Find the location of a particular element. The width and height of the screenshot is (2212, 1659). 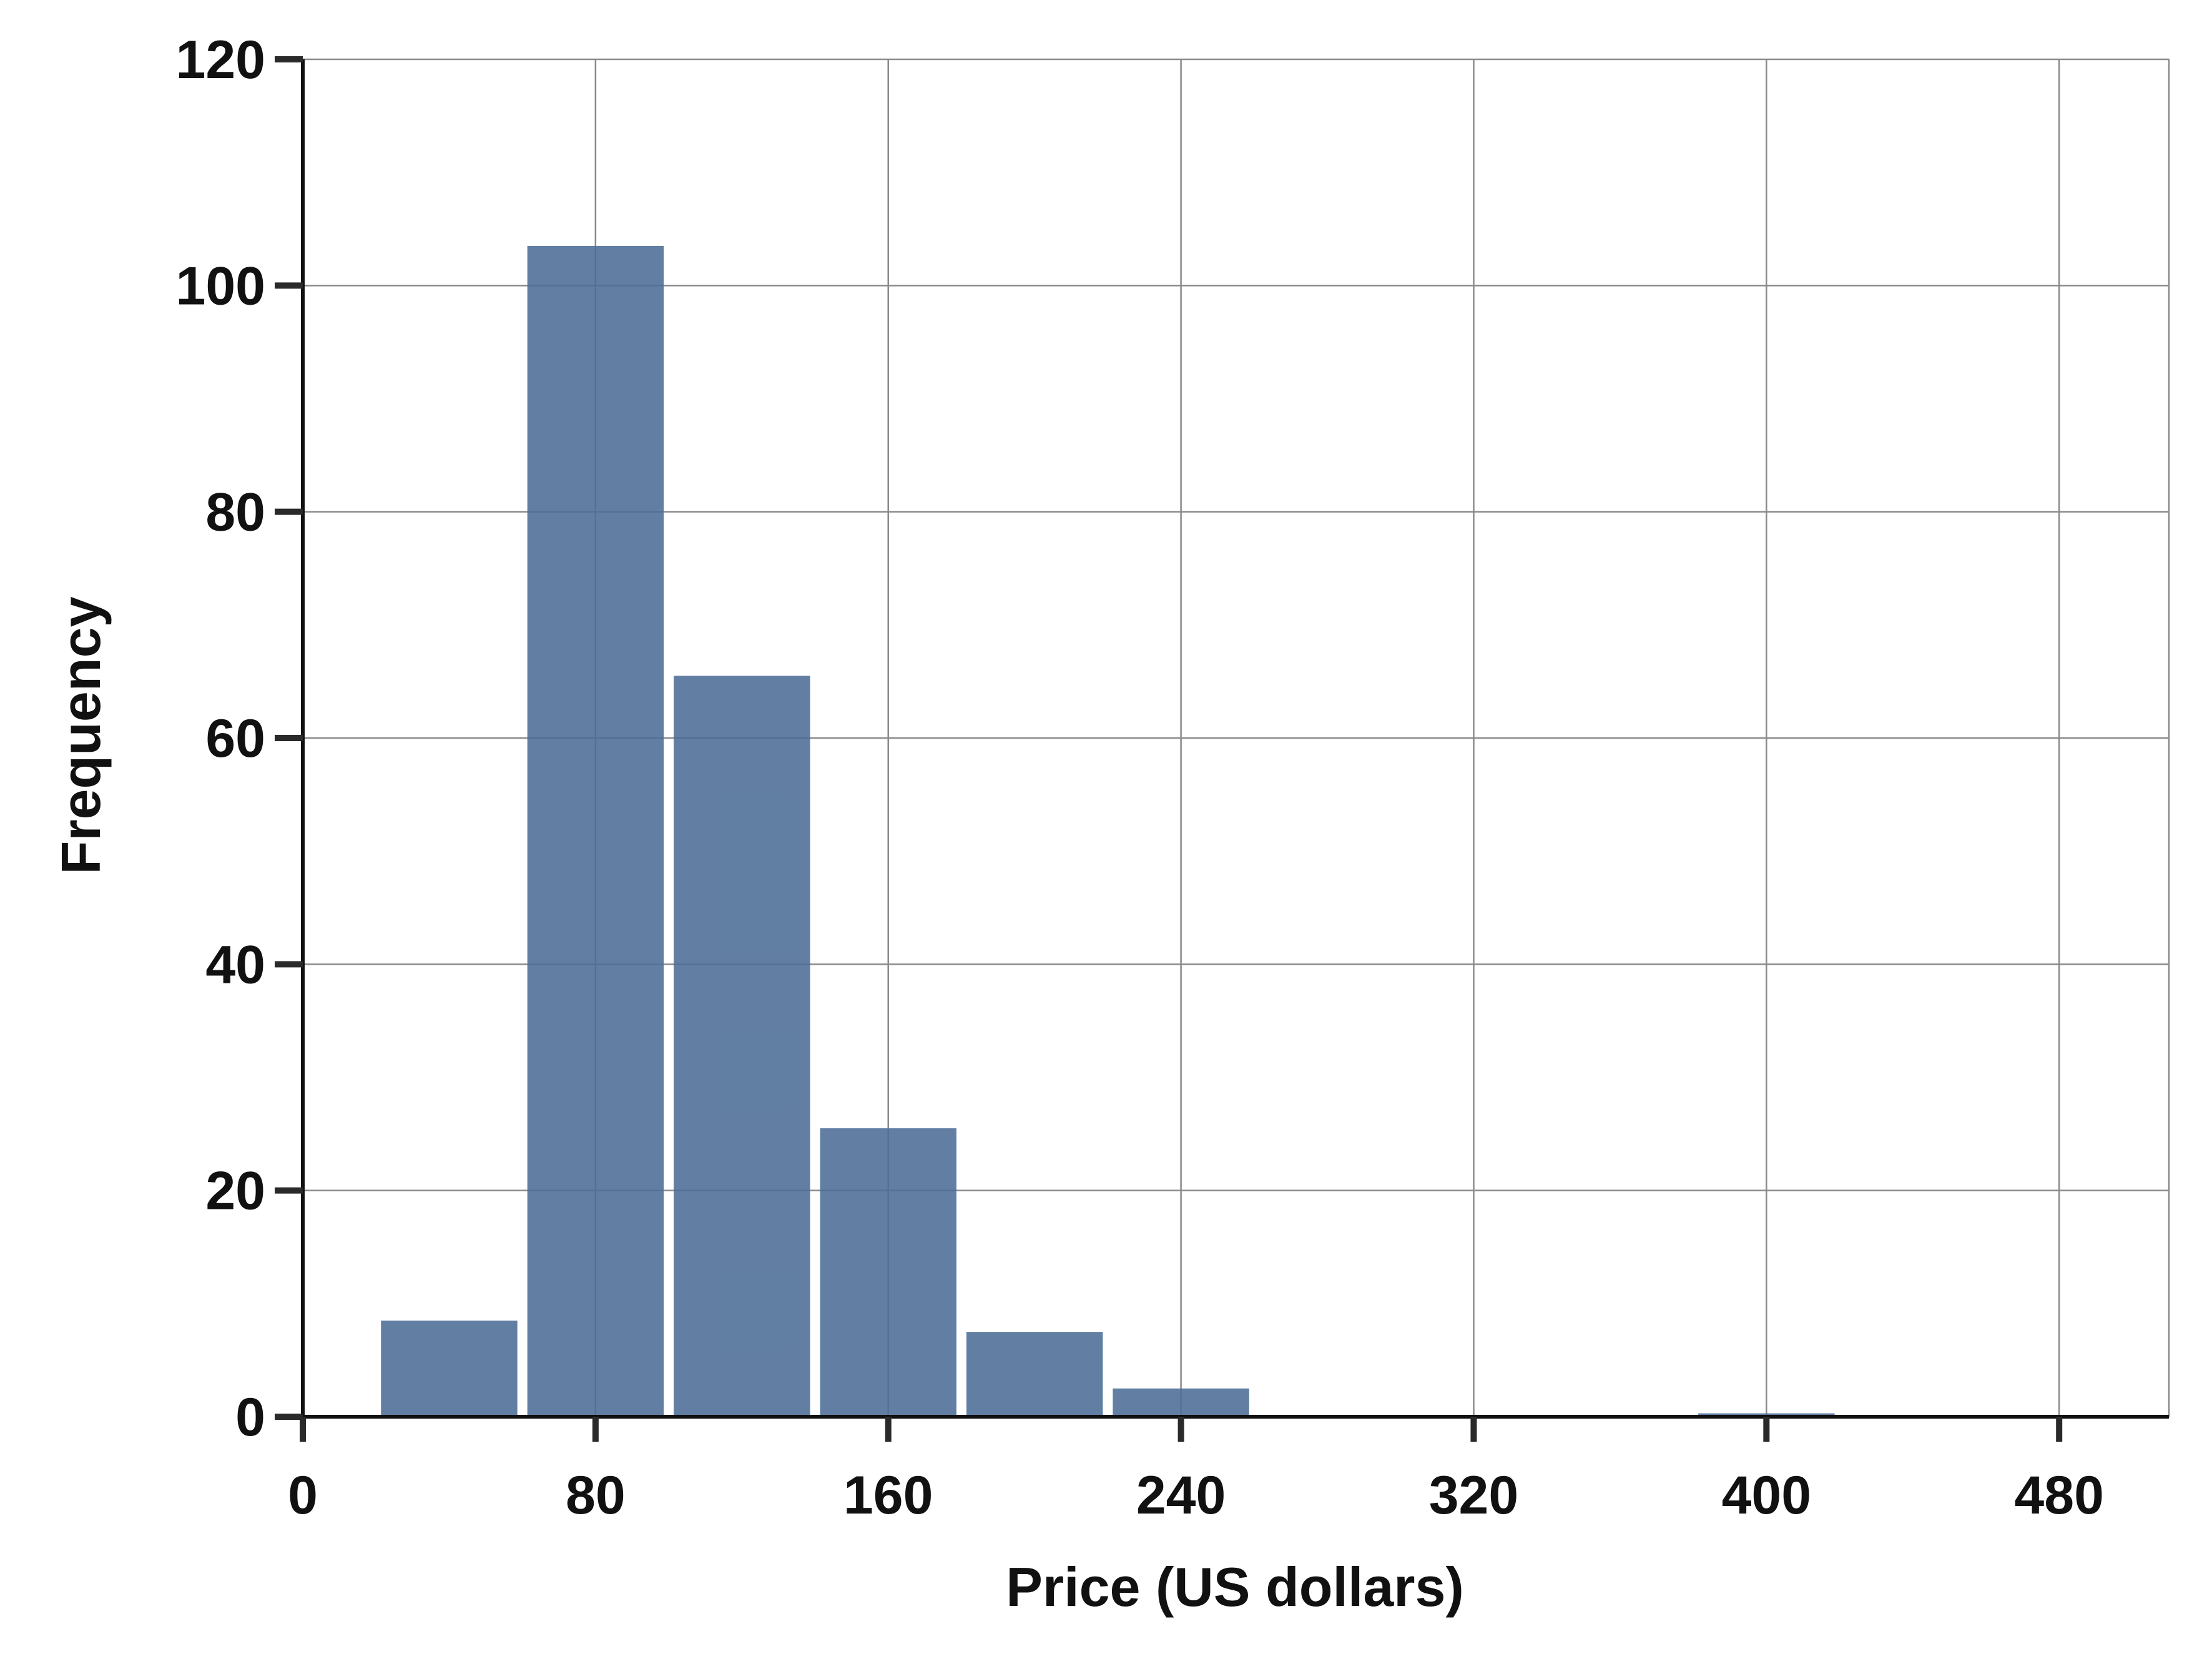

y-tick-label: 40 is located at coordinates (235, 965).